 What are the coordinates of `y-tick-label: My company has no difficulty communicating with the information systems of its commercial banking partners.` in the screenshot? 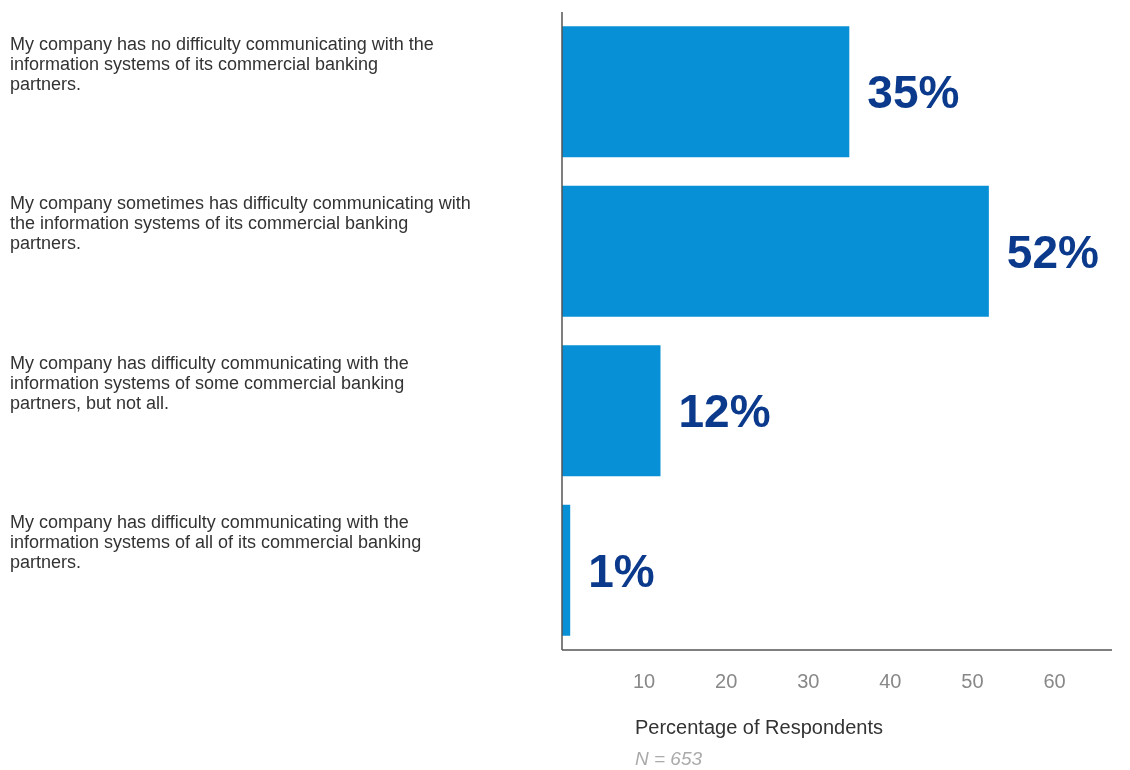 It's located at (222, 63).